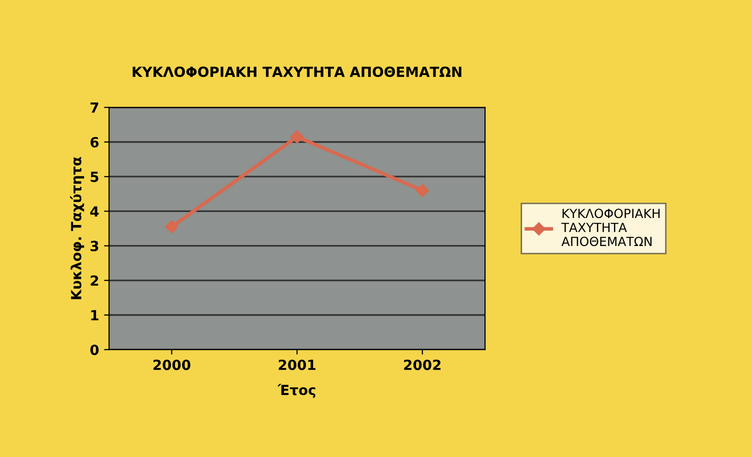 This screenshot has height=457, width=752. I want to click on y-tick-label: 2, so click(94, 280).